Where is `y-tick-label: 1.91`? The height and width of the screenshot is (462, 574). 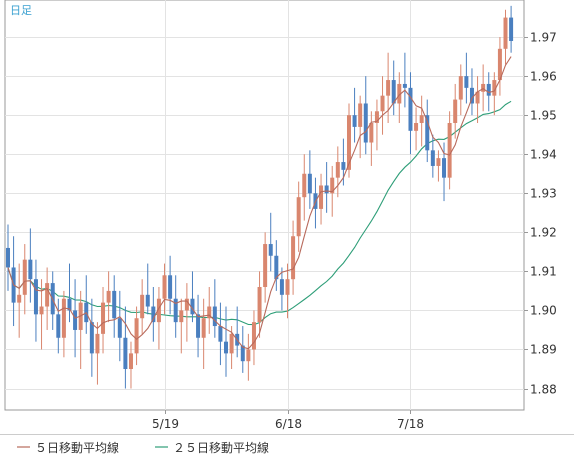 y-tick-label: 1.91 is located at coordinates (543, 272).